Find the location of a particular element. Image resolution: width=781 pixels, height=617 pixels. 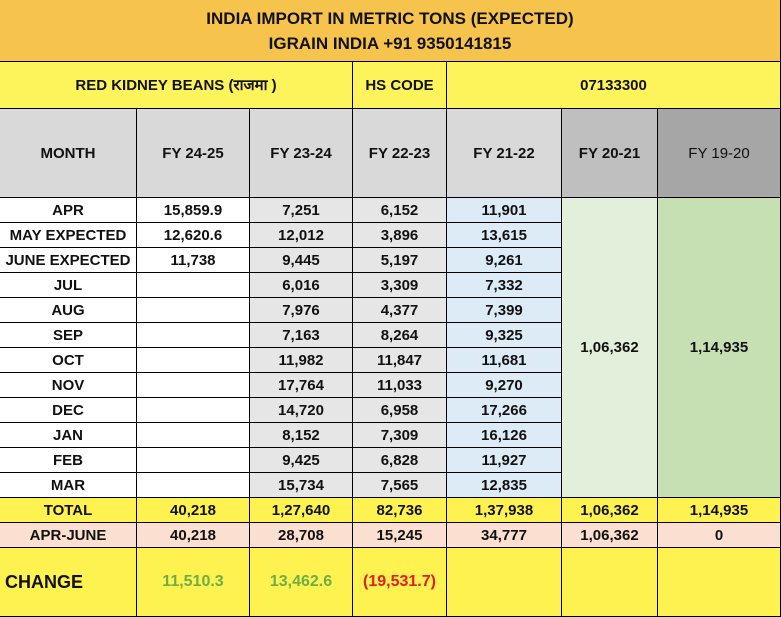

column-header: FY 22-23 is located at coordinates (400, 153).